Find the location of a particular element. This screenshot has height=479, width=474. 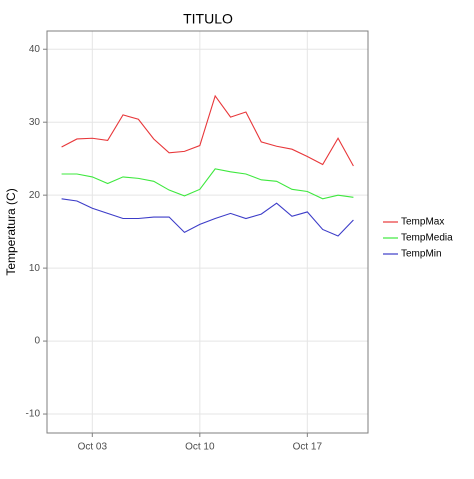

y-axis-label: Temperatura (C) is located at coordinates (11, 231).